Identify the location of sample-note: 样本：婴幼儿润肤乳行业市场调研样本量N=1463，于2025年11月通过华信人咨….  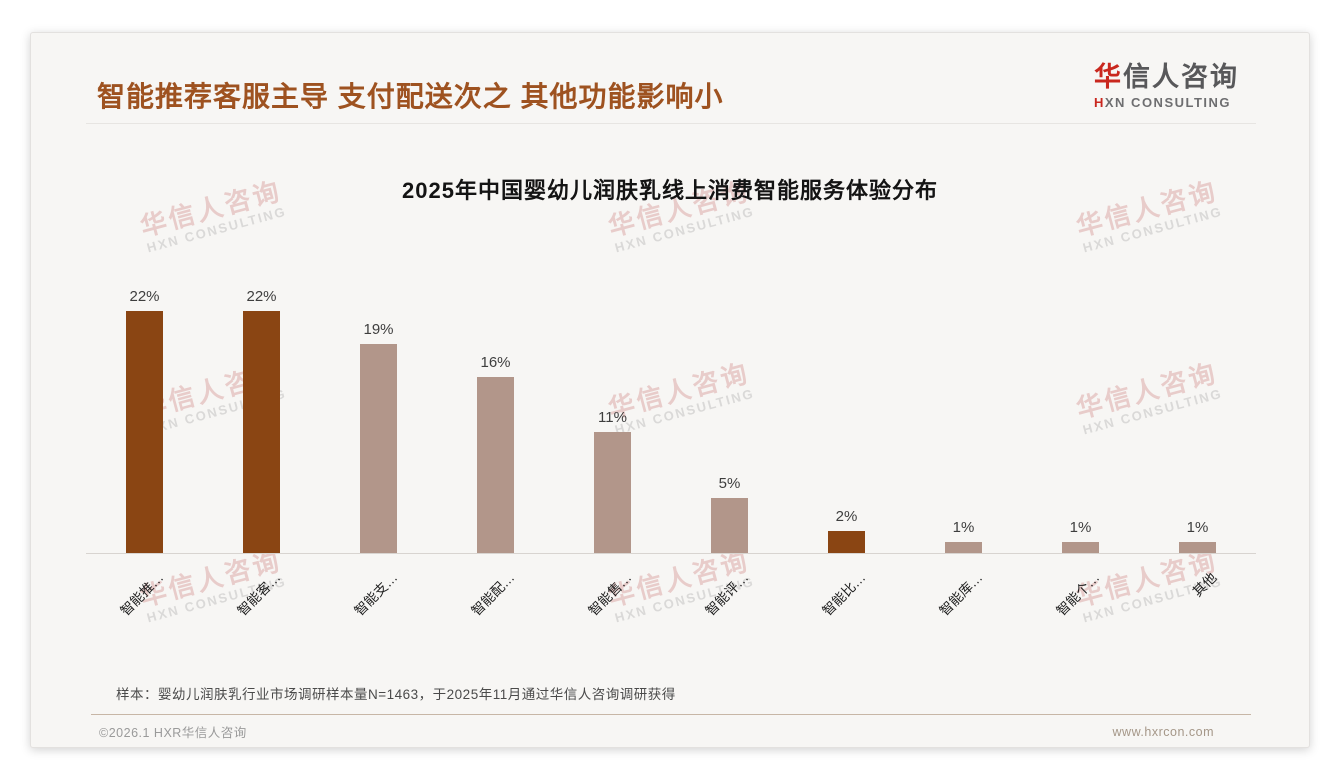
(396, 694).